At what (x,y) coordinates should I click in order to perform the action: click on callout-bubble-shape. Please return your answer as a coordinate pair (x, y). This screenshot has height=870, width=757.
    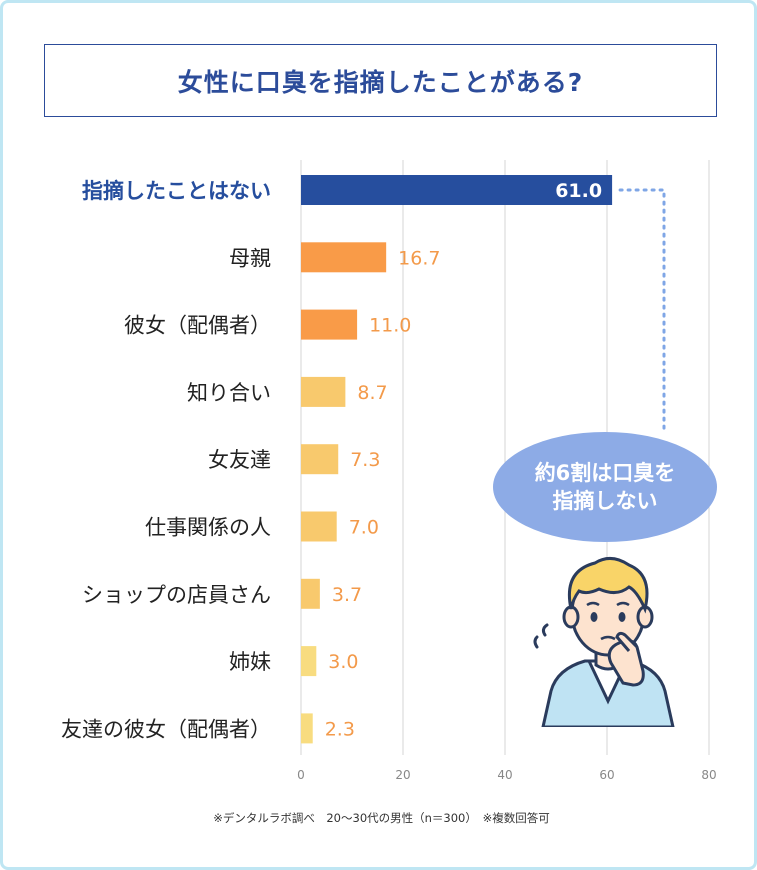
    Looking at the image, I should click on (605, 487).